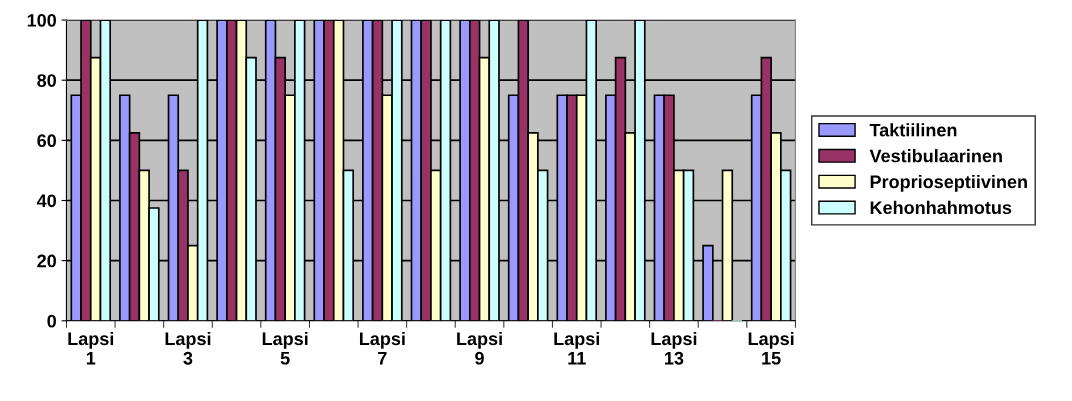 The height and width of the screenshot is (401, 1072). I want to click on x-tick-label: Lapsi 11, so click(577, 348).